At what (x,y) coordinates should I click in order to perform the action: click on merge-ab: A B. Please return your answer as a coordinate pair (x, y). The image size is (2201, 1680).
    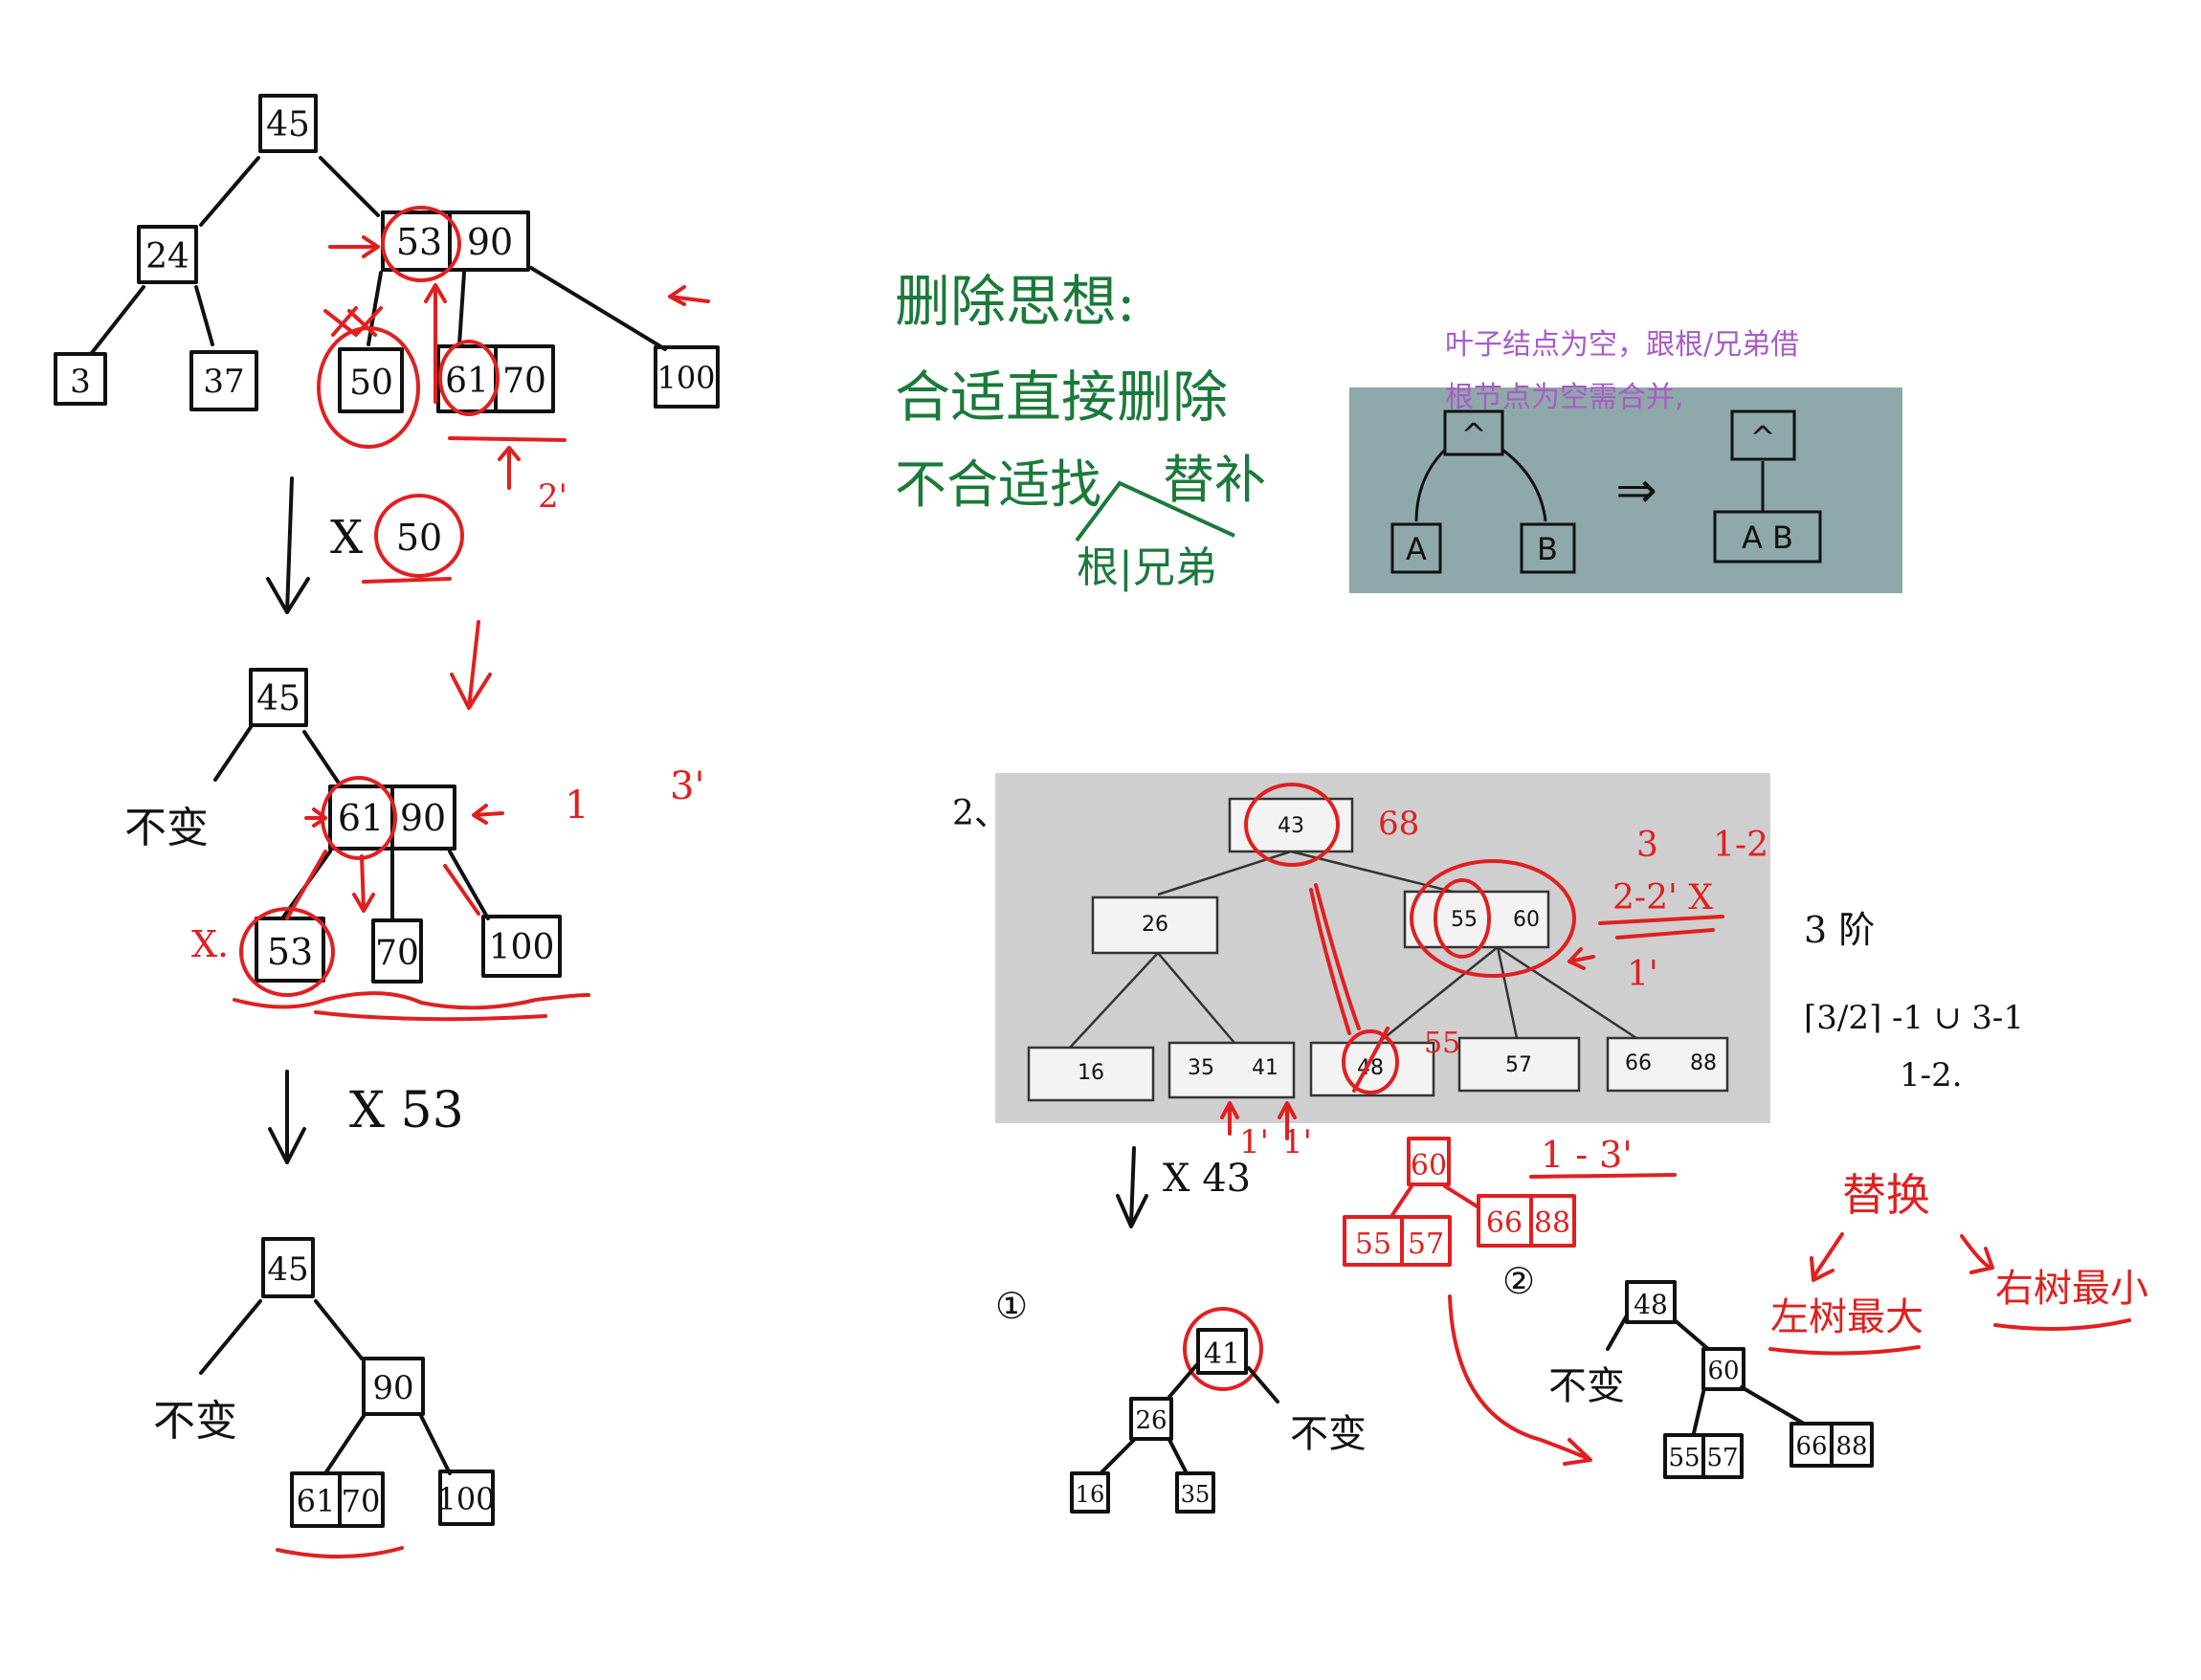
    Looking at the image, I should click on (1768, 538).